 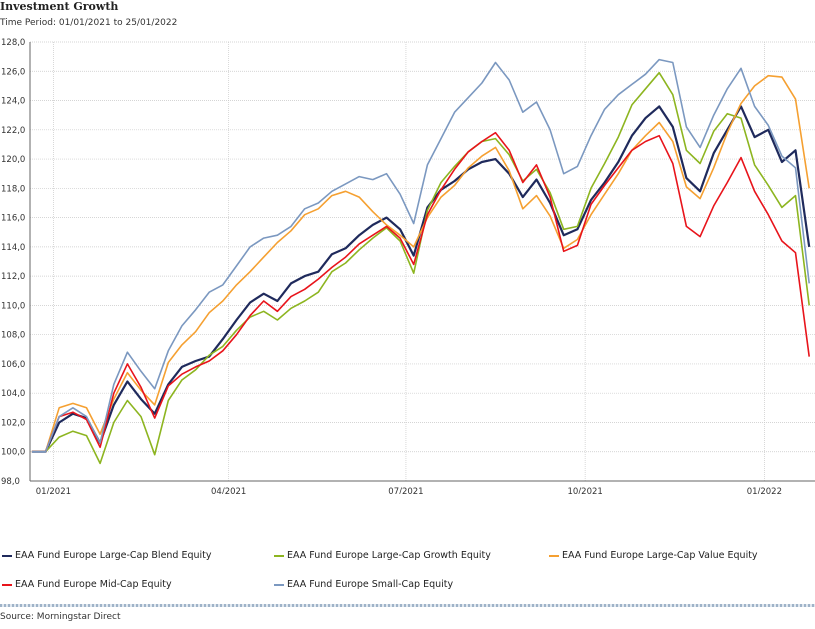 What do you see at coordinates (13, 43) in the screenshot?
I see `y-tick-label: 128,0` at bounding box center [13, 43].